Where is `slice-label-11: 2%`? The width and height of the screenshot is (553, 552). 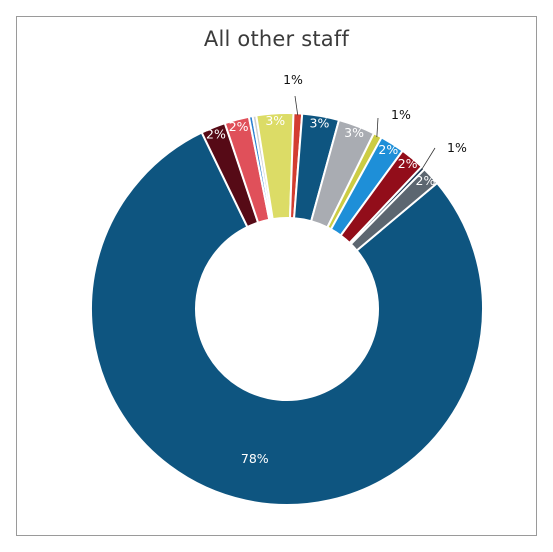
slice-label-11: 2% is located at coordinates (408, 163).